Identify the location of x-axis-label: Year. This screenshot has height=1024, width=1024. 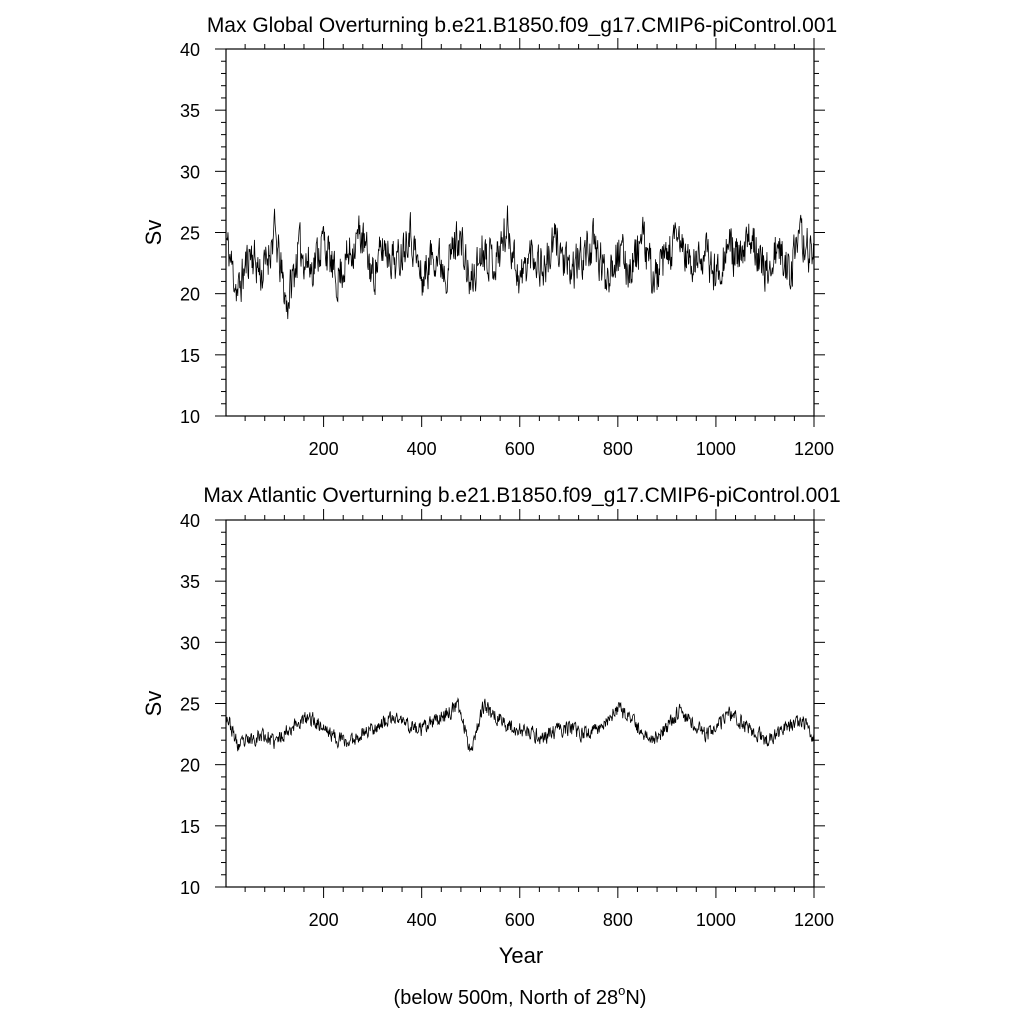
(521, 955).